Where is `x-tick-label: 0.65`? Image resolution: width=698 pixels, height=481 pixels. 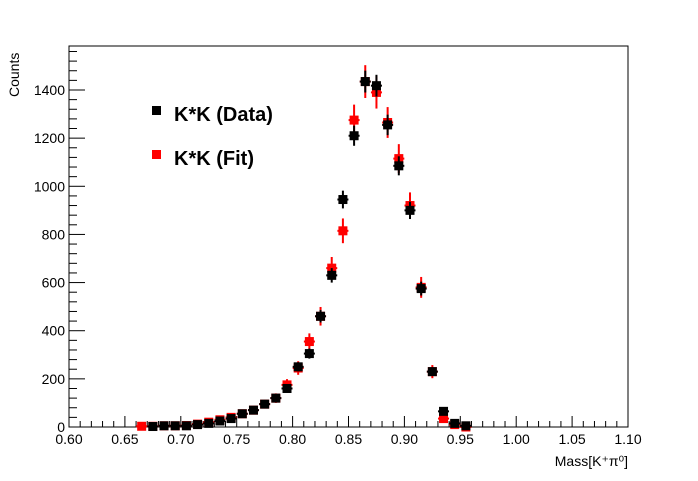 x-tick-label: 0.65 is located at coordinates (124, 439).